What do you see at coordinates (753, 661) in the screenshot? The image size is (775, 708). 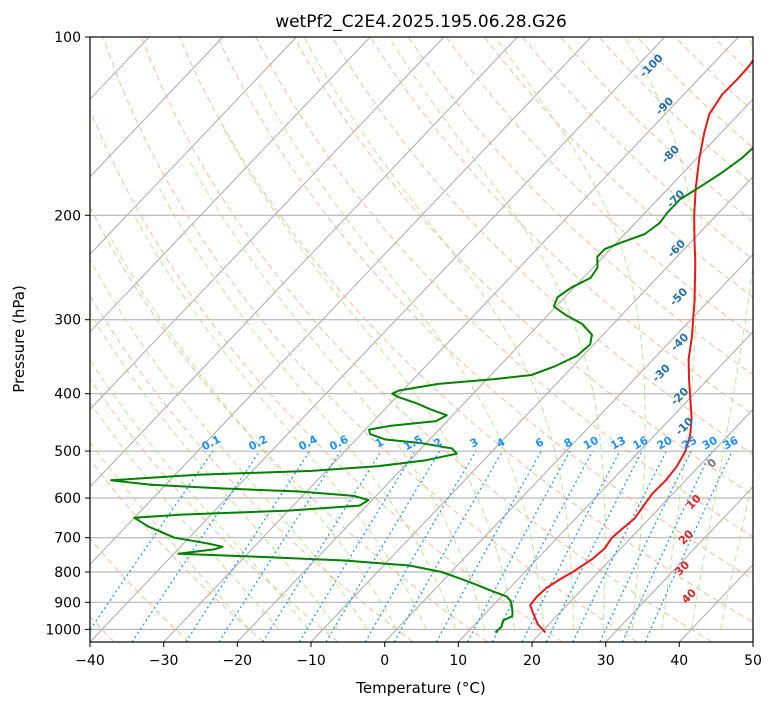 I see `x-tick-label: 50` at bounding box center [753, 661].